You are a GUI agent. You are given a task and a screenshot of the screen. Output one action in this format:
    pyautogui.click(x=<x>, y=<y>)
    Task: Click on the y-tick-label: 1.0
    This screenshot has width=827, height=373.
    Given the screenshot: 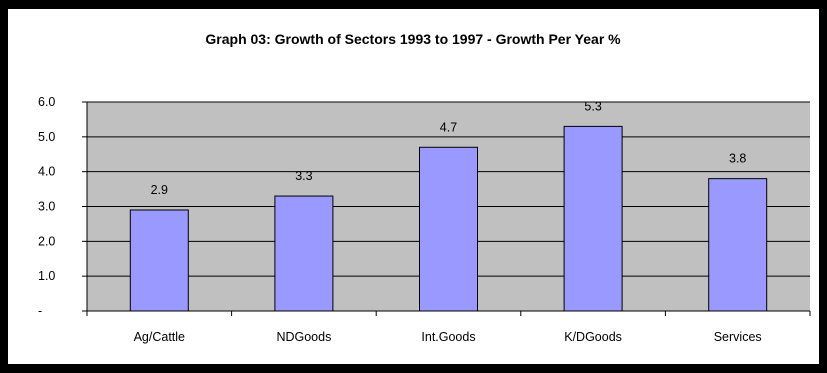 What is the action you would take?
    pyautogui.click(x=46, y=276)
    